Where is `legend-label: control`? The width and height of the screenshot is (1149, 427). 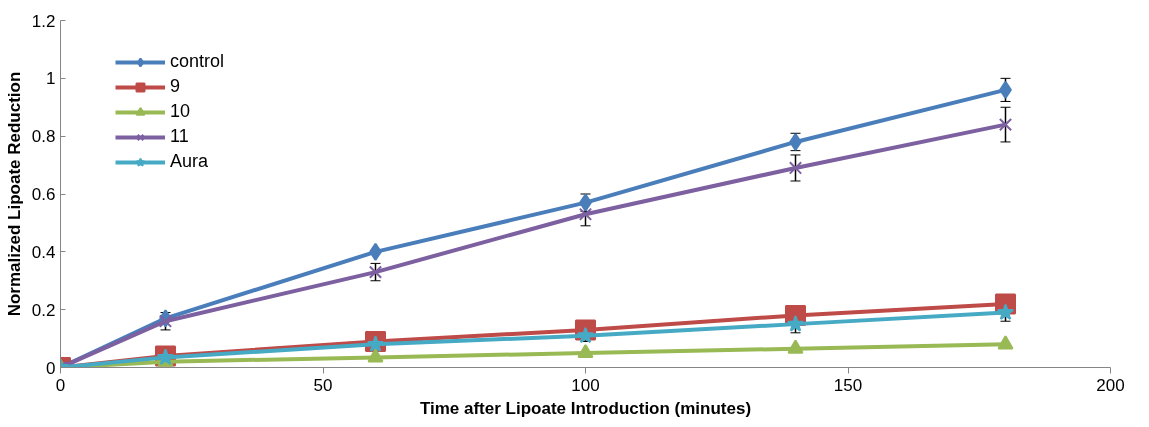
legend-label: control is located at coordinates (197, 61).